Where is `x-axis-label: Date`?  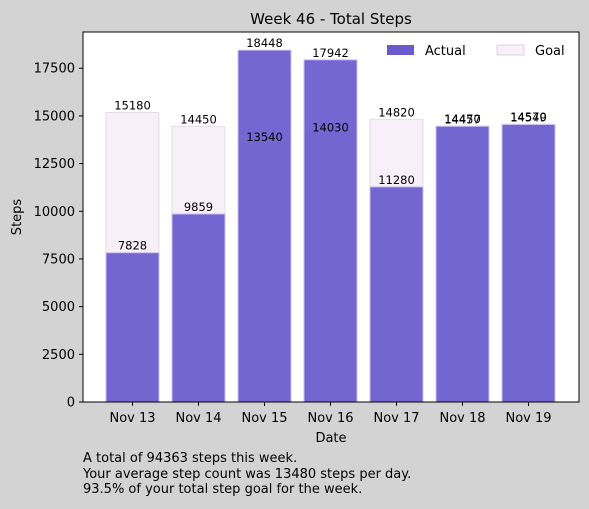
x-axis-label: Date is located at coordinates (330, 438).